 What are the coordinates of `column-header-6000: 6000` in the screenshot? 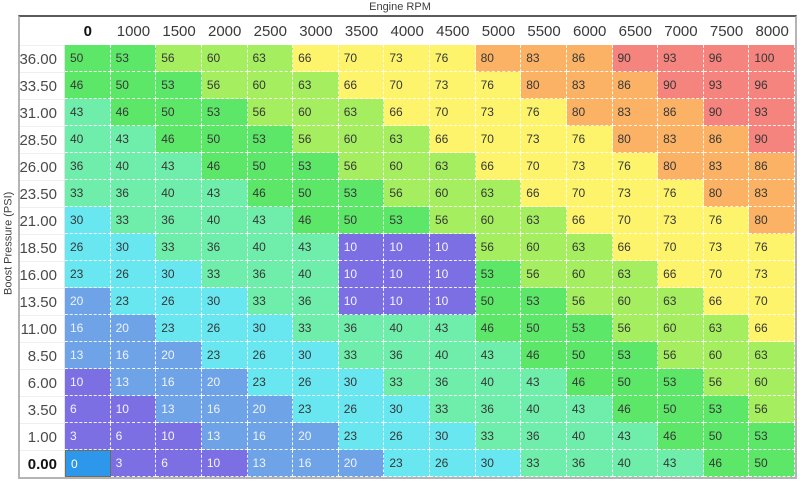 It's located at (589, 31).